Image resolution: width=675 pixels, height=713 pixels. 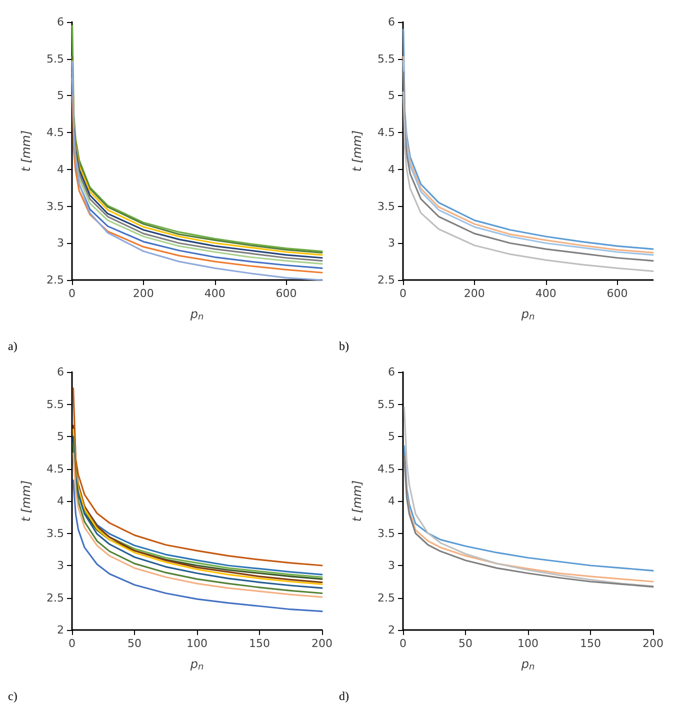 I want to click on text: b), so click(x=344, y=346).